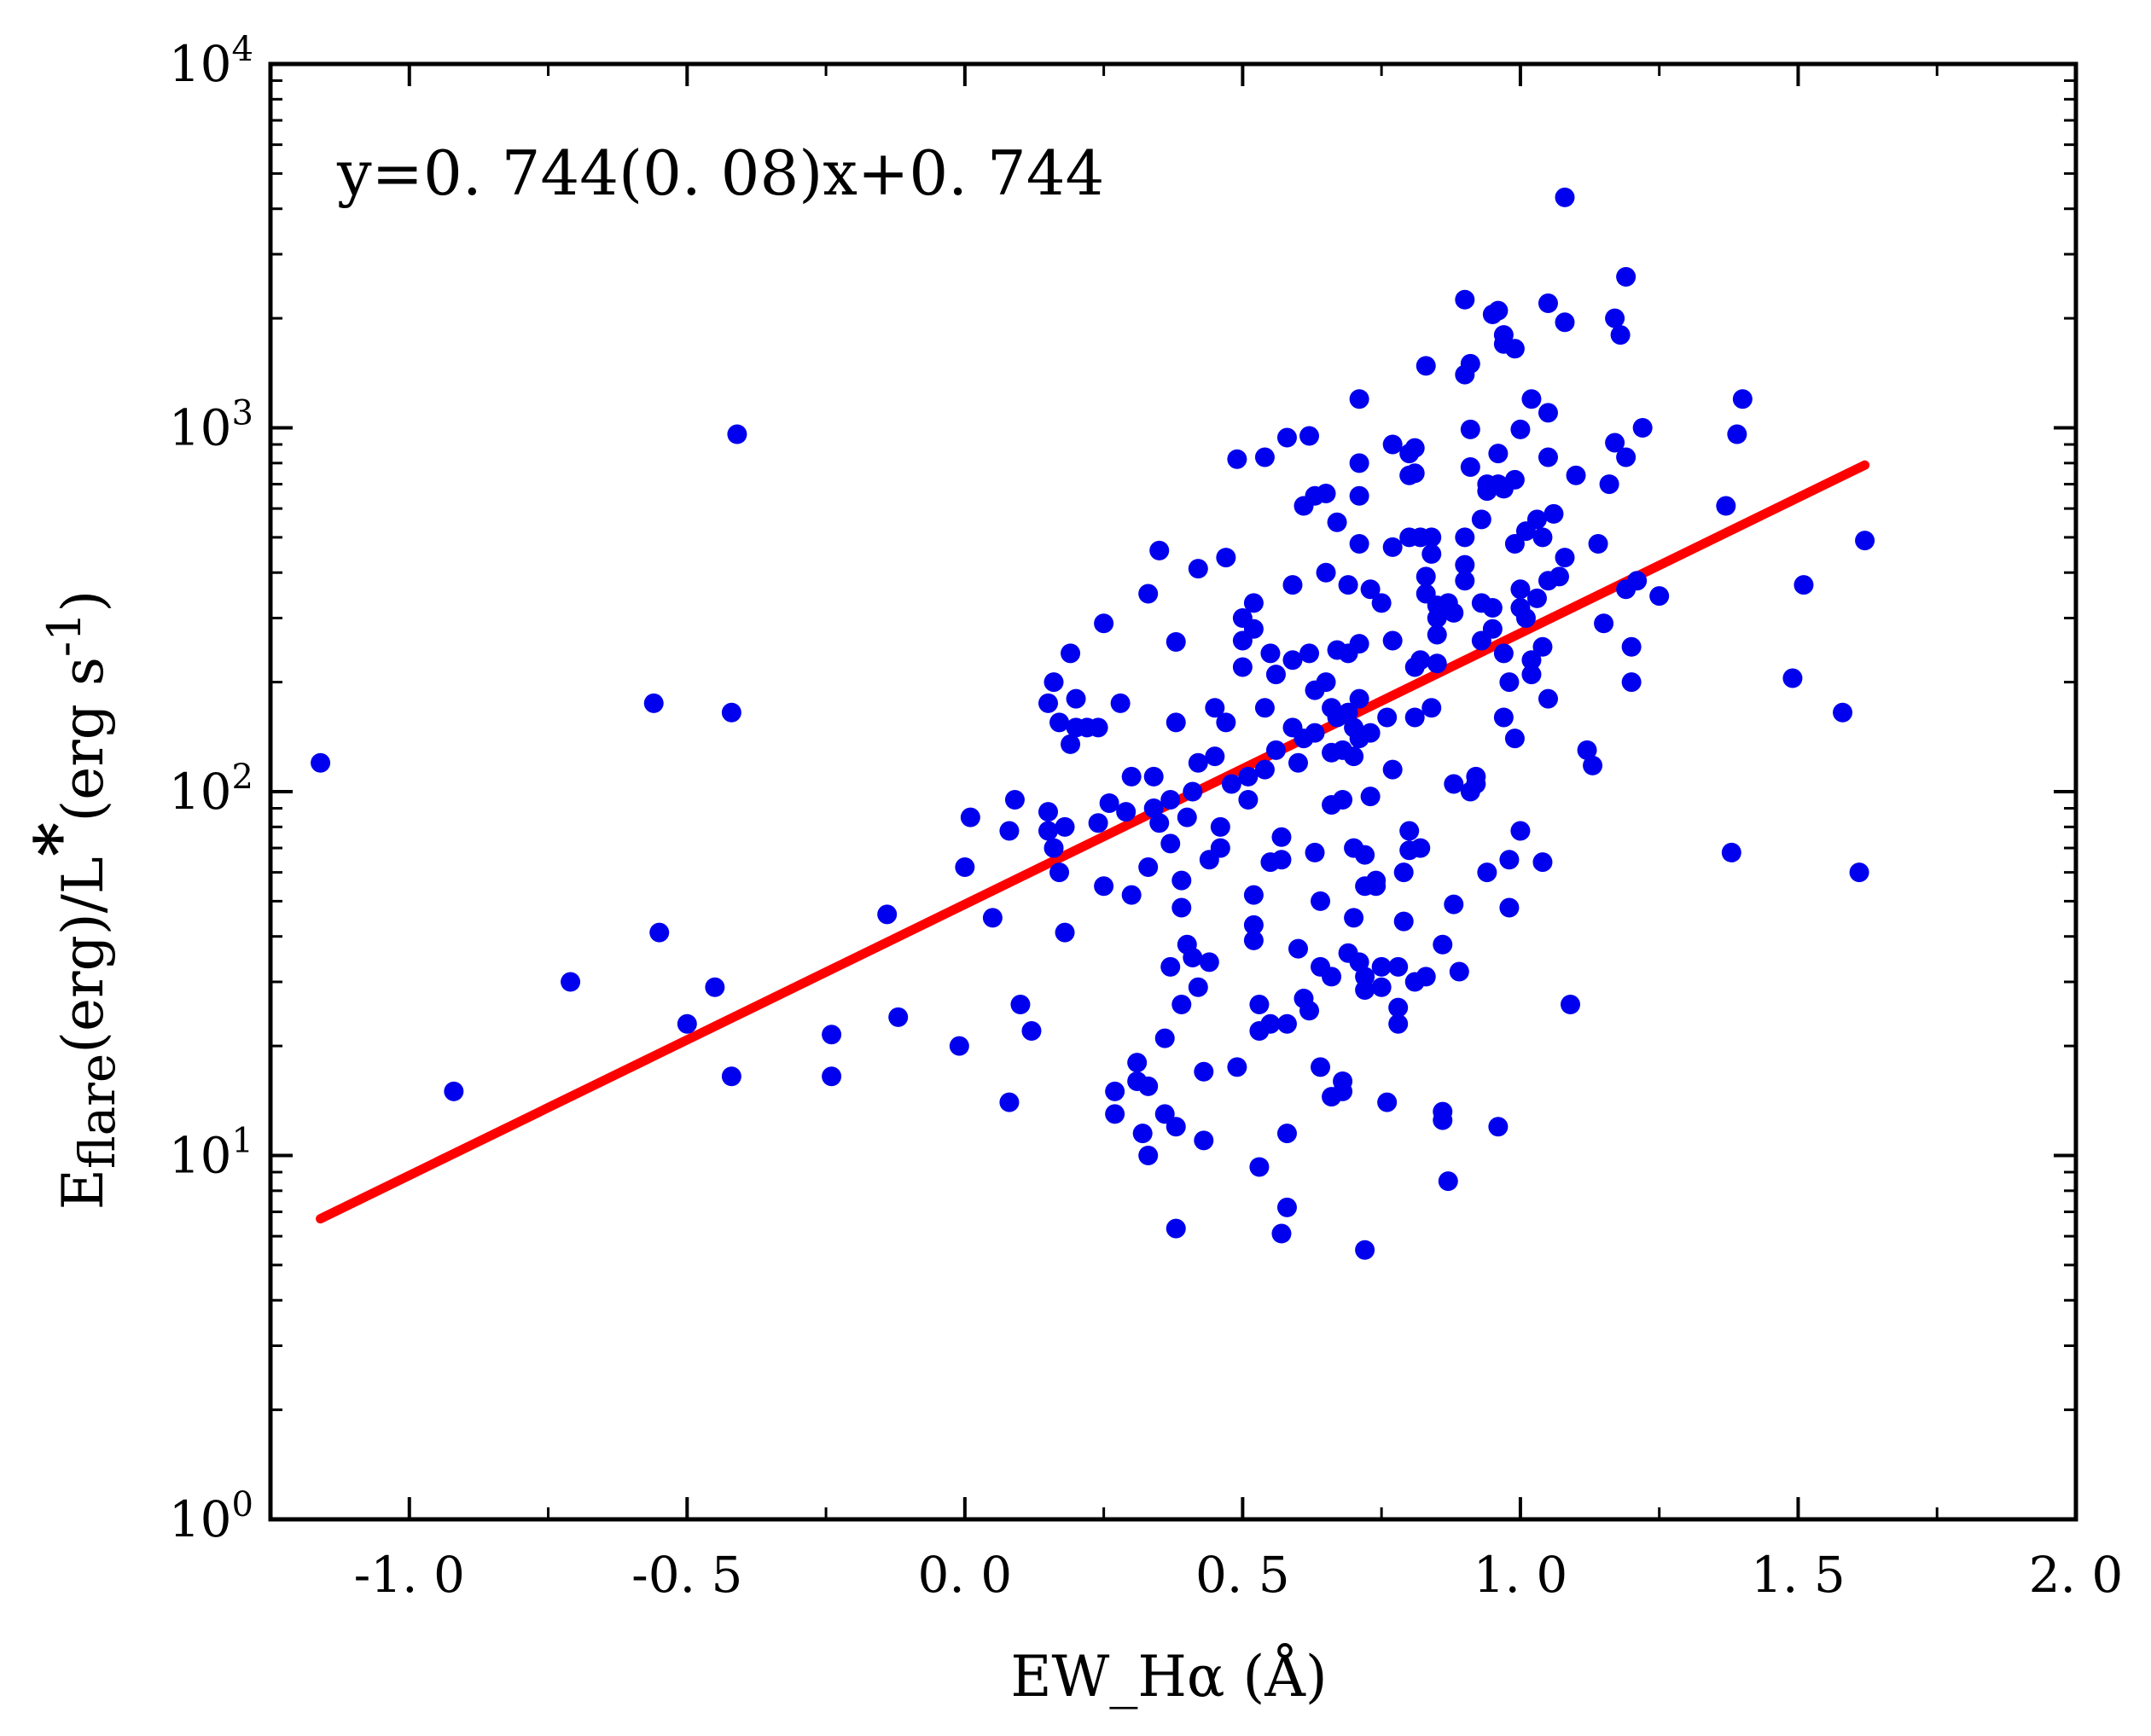  Describe the element at coordinates (97, 1111) in the screenshot. I see `y-axis-title-sub: flare` at that location.